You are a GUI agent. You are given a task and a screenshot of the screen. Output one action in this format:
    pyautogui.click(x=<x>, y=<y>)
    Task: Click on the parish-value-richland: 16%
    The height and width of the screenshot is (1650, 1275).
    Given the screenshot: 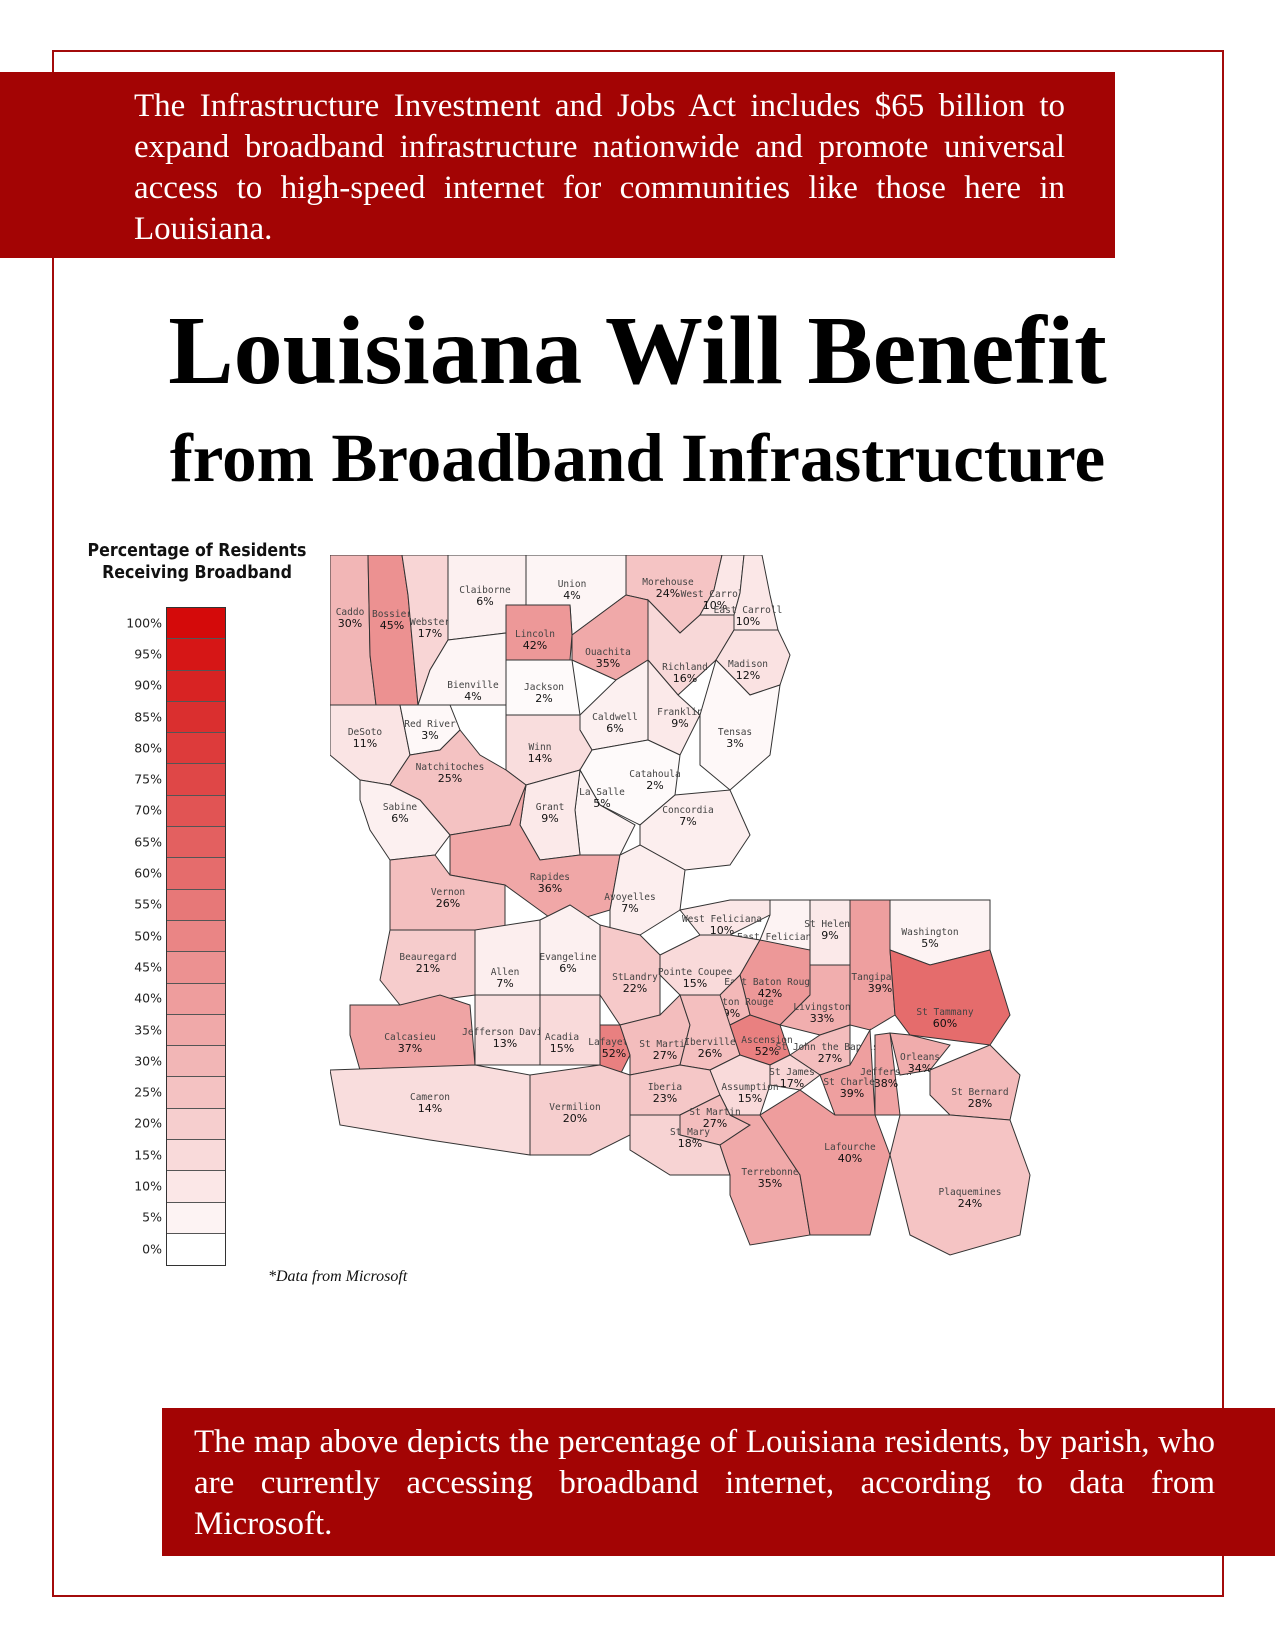 What is the action you would take?
    pyautogui.click(x=685, y=678)
    